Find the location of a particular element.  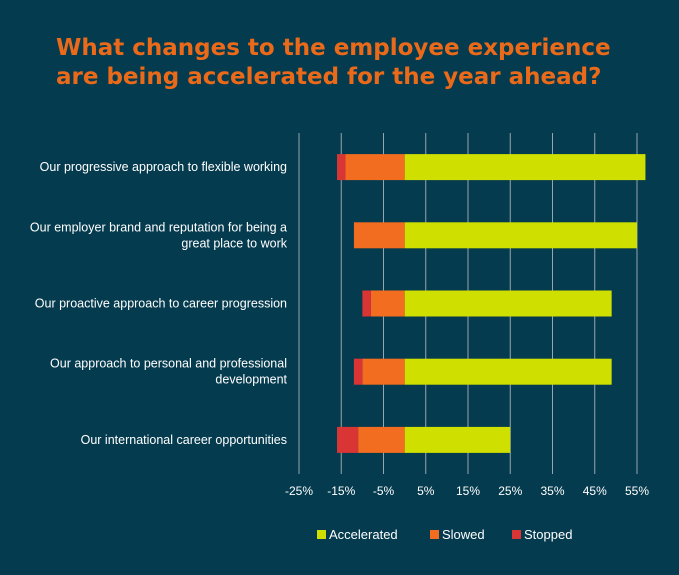

legend-label: Stopped is located at coordinates (548, 534).